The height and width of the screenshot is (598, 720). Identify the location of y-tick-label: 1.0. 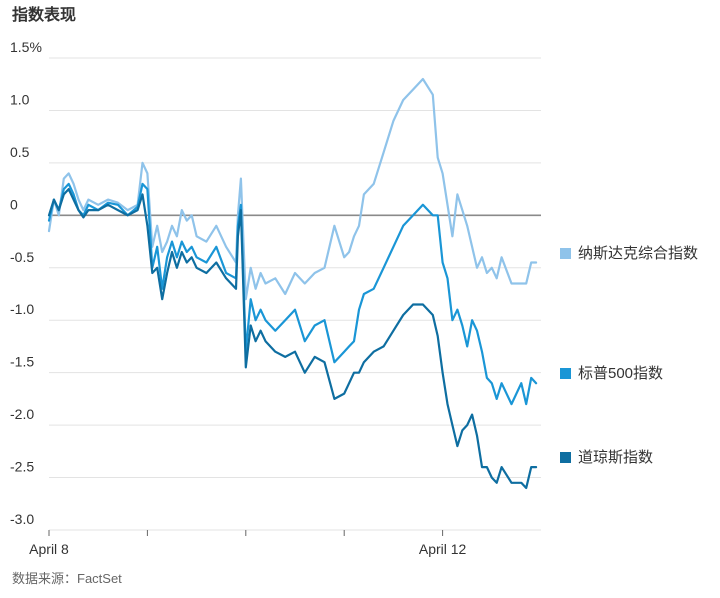
(20, 99).